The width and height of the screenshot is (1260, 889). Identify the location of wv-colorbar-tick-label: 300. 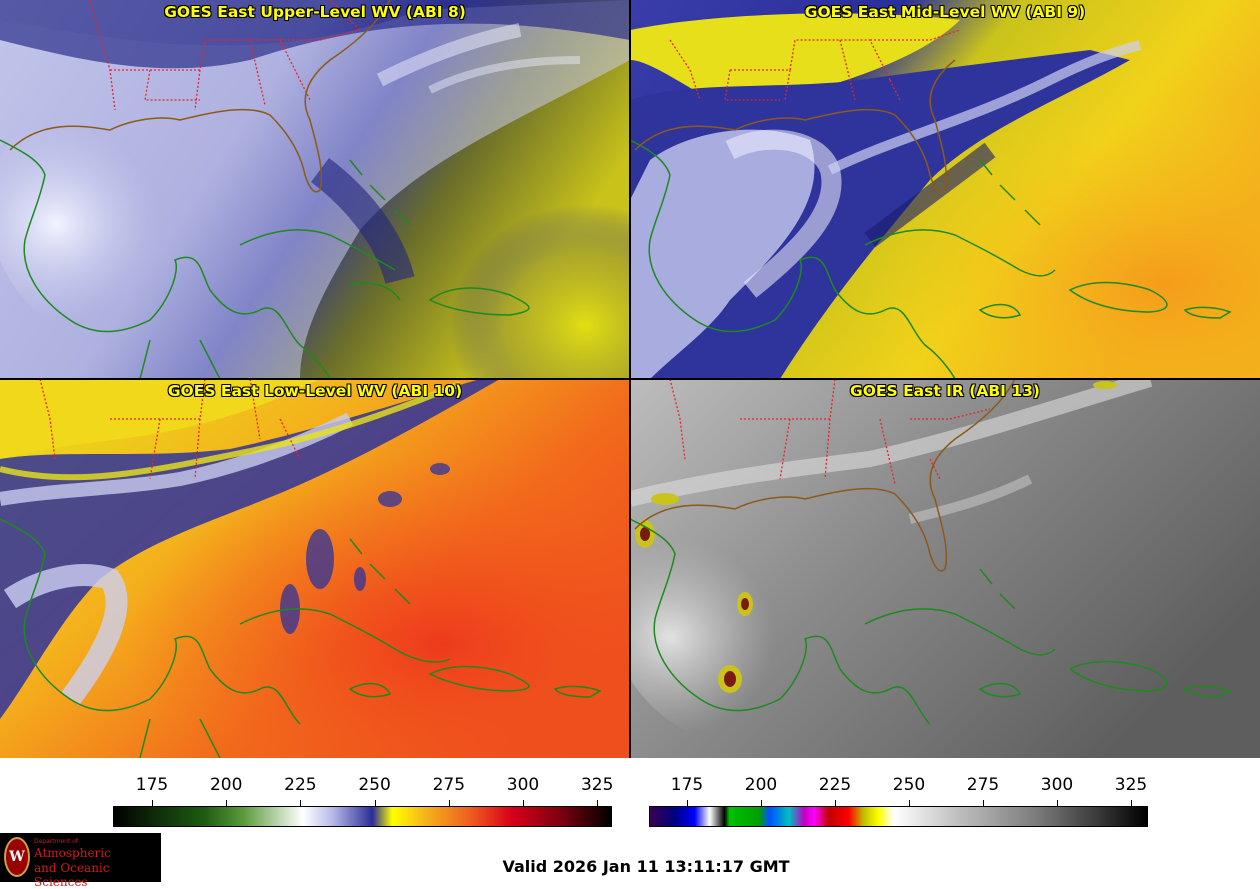
(523, 785).